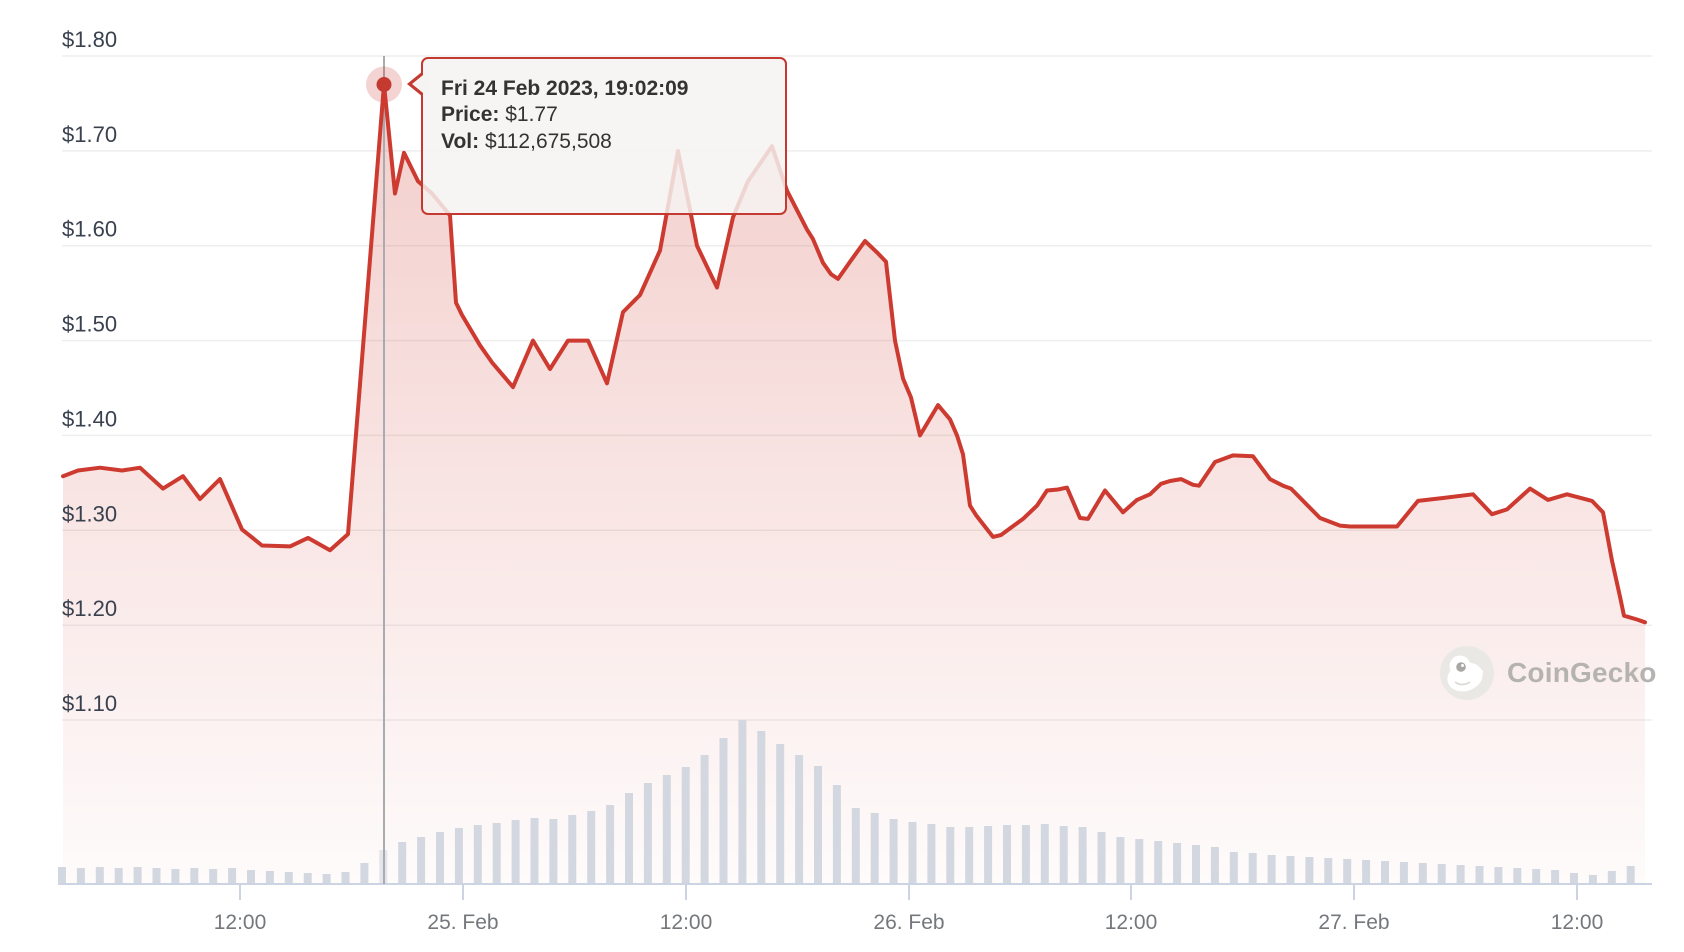 Image resolution: width=1684 pixels, height=952 pixels. I want to click on y-axis-label: $1.70, so click(89, 134).